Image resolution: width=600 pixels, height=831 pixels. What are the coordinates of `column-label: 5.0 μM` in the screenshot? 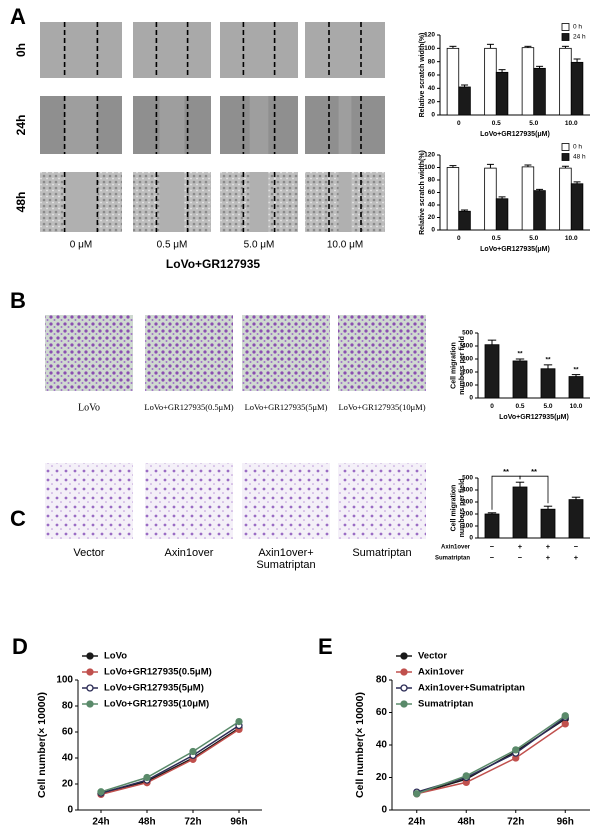 It's located at (259, 245).